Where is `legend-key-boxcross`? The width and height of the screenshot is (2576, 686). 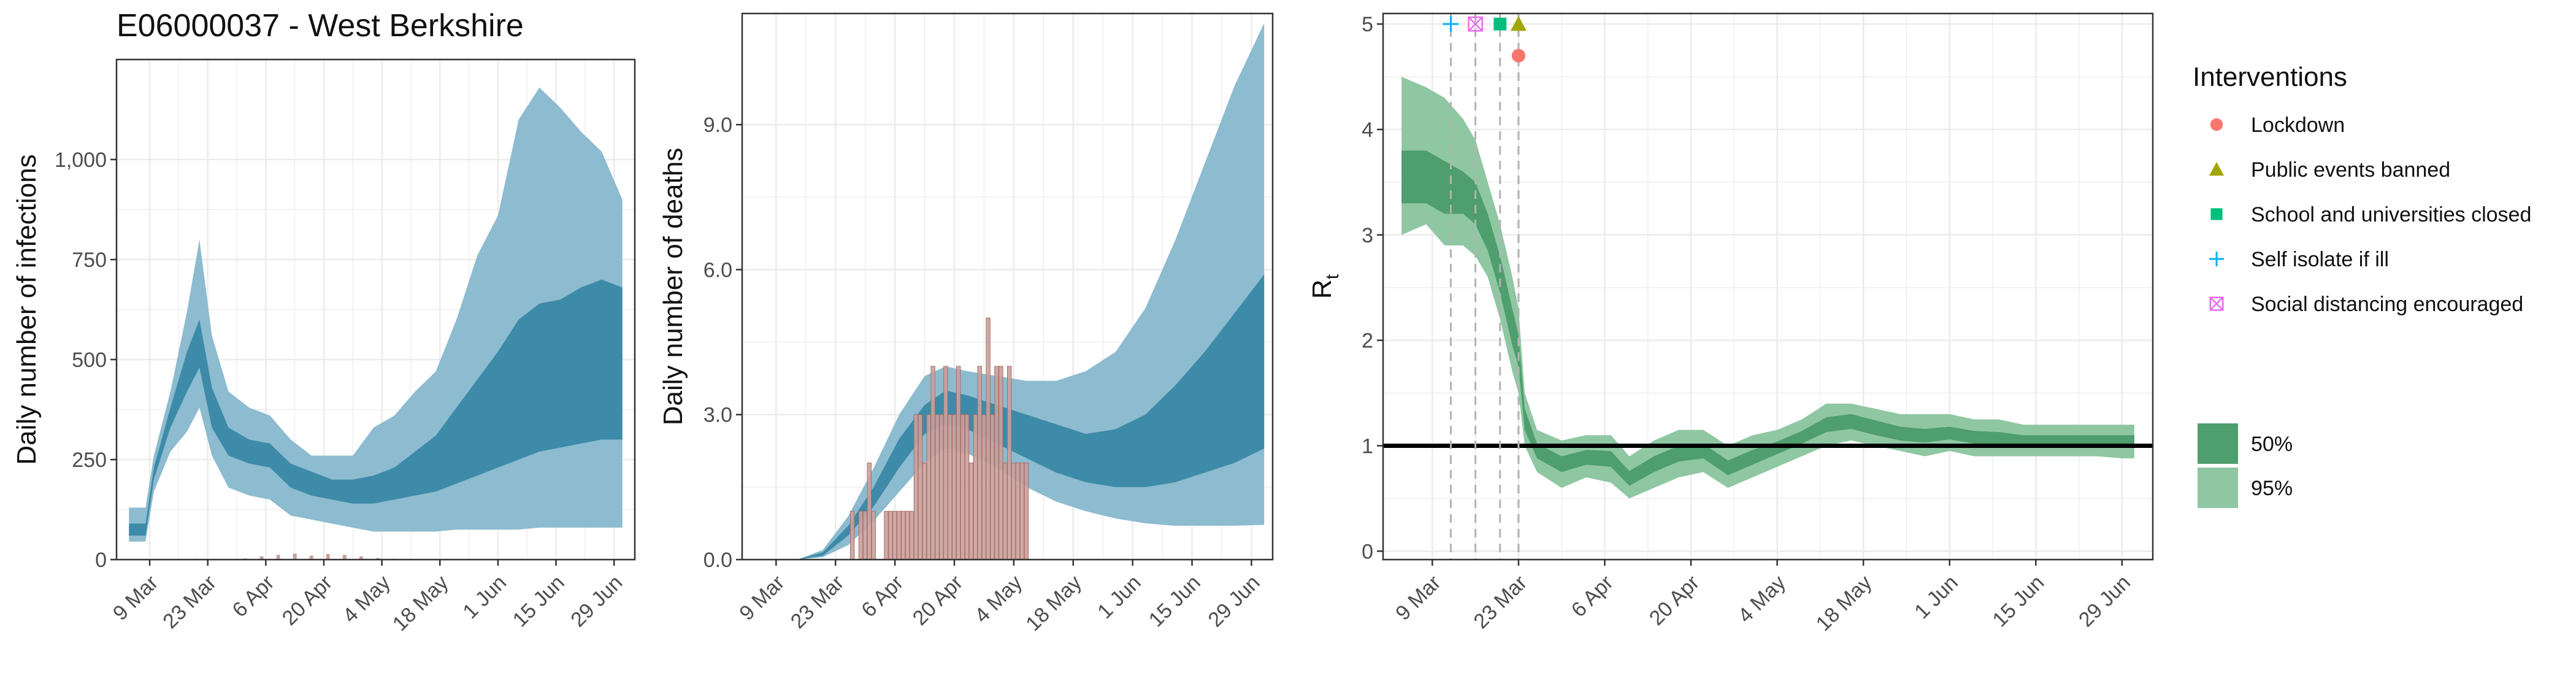 legend-key-boxcross is located at coordinates (2216, 303).